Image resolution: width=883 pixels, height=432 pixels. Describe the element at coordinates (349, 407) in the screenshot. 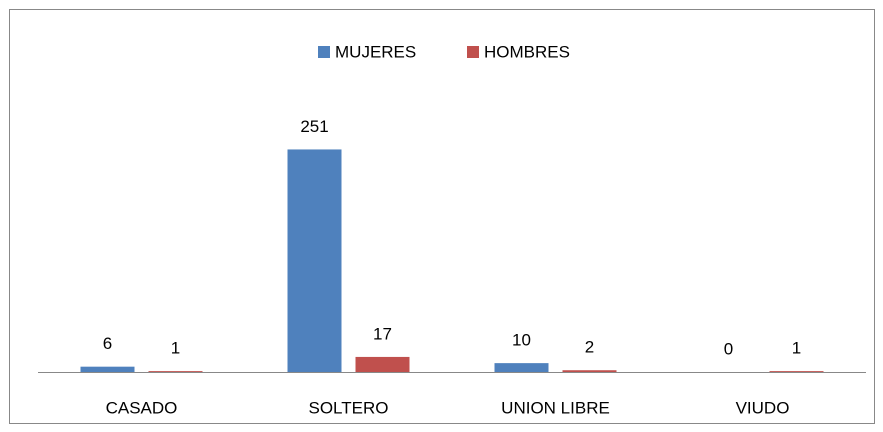

I see `x-tick-label: SOLTERO` at that location.